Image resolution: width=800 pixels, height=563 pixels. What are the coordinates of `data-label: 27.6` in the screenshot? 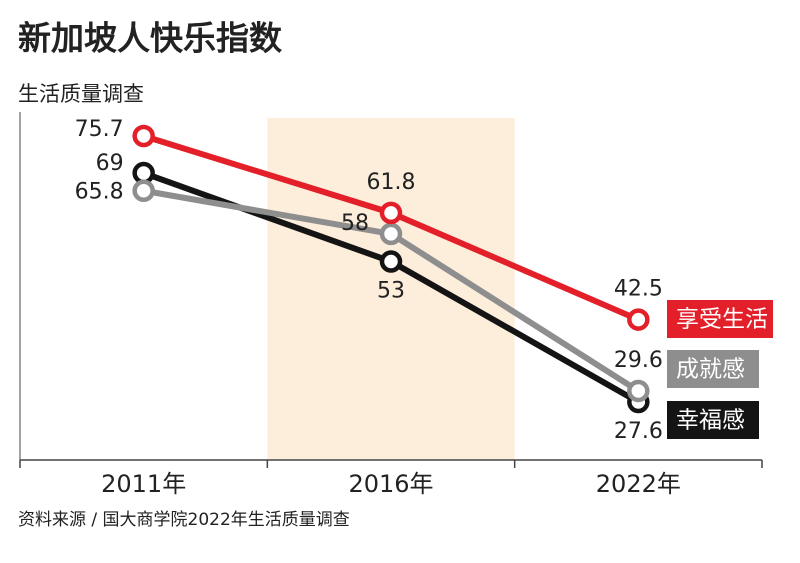 It's located at (638, 431).